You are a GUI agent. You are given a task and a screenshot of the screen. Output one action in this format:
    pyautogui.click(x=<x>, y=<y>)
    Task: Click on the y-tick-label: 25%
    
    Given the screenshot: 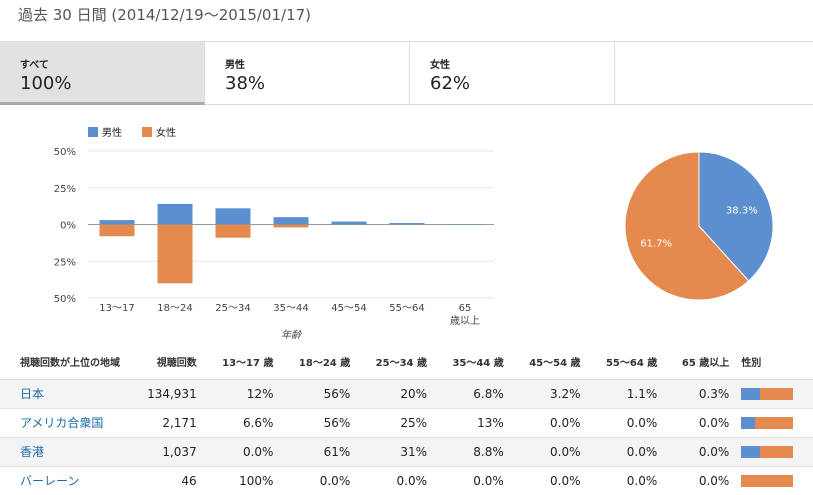 What is the action you would take?
    pyautogui.click(x=65, y=262)
    